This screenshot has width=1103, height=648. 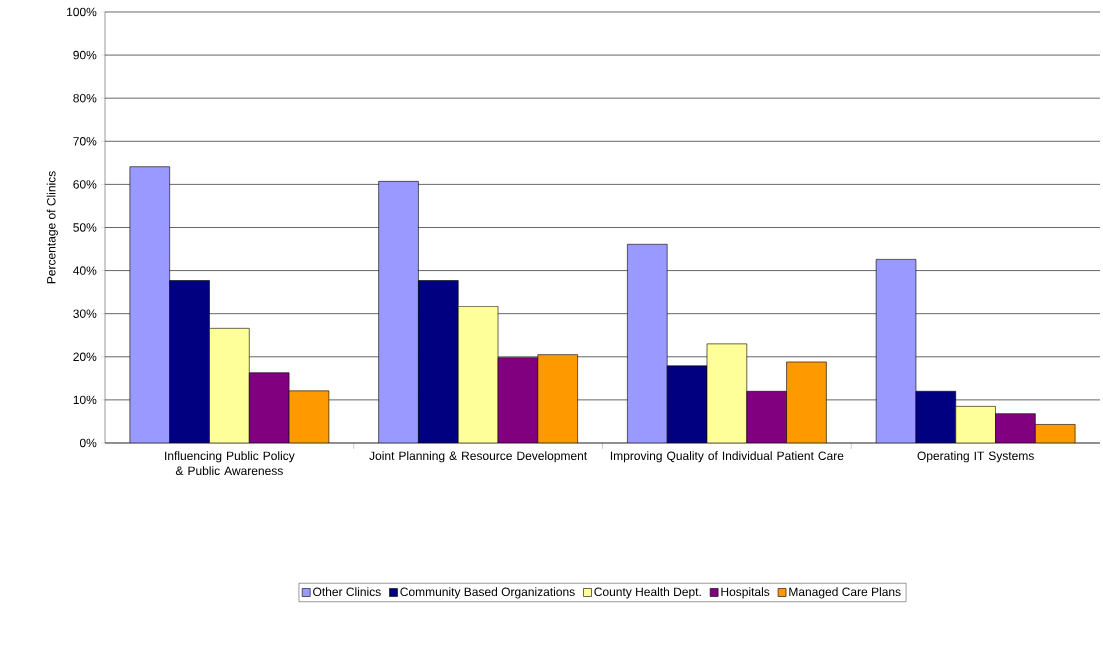 I want to click on x-tick-label: Operating IT Systems, so click(x=975, y=457).